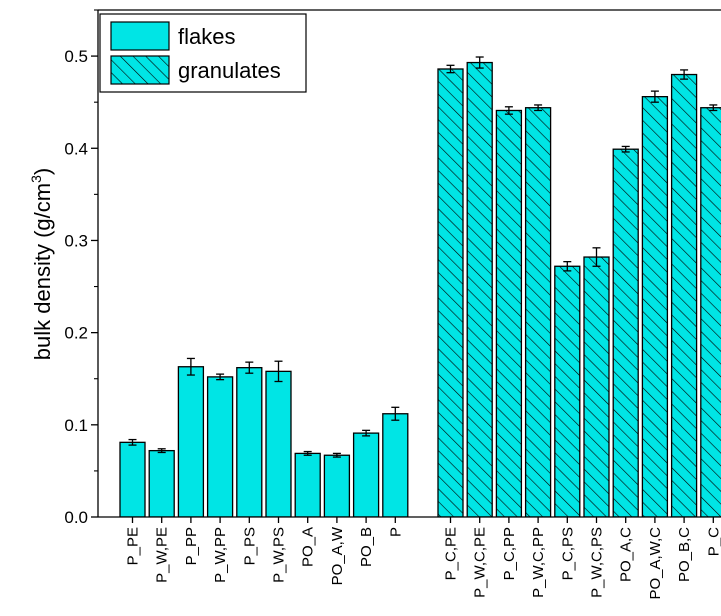  What do you see at coordinates (229, 70) in the screenshot?
I see `legend-label-granulates: granulates` at bounding box center [229, 70].